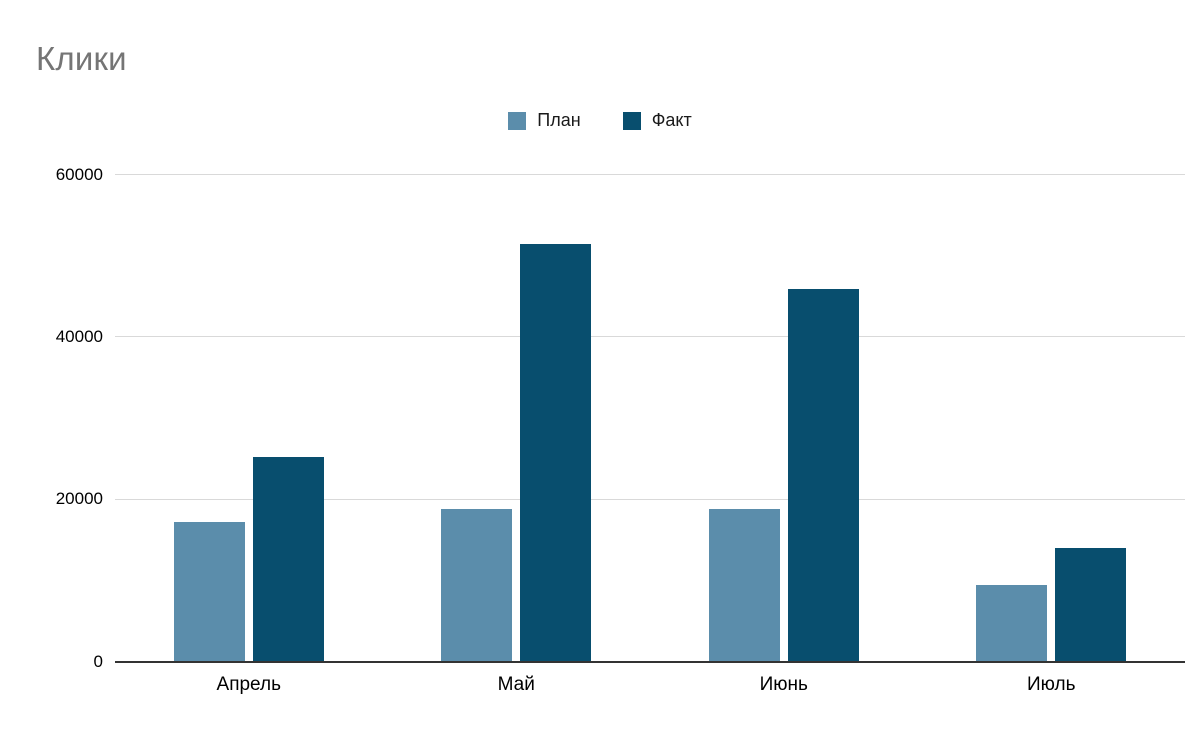 This screenshot has width=1200, height=742. What do you see at coordinates (784, 418) in the screenshot?
I see `bar-group-Июнь` at bounding box center [784, 418].